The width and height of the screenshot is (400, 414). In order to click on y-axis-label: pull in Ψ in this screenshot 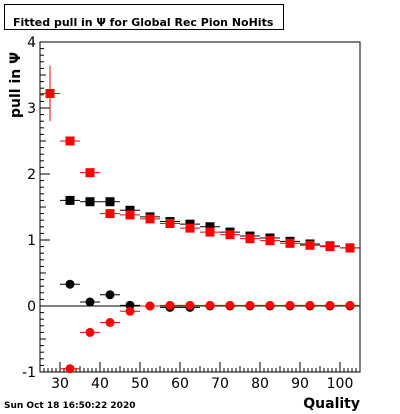, I will do `click(16, 85)`.